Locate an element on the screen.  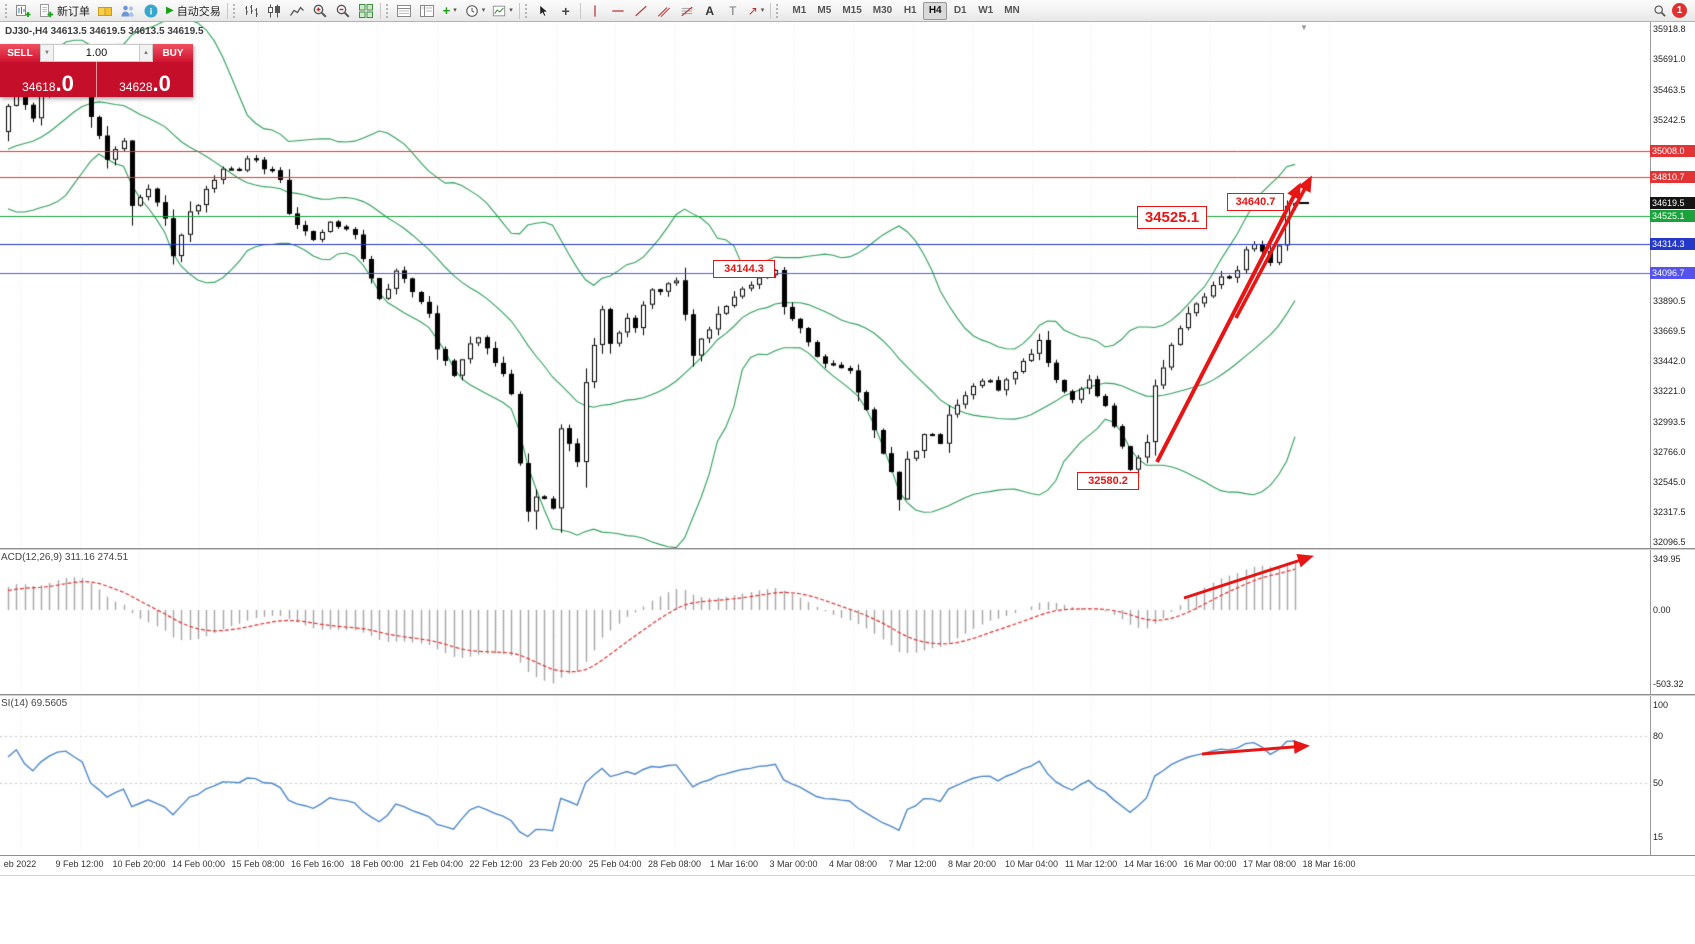
channel-button is located at coordinates (664, 11).